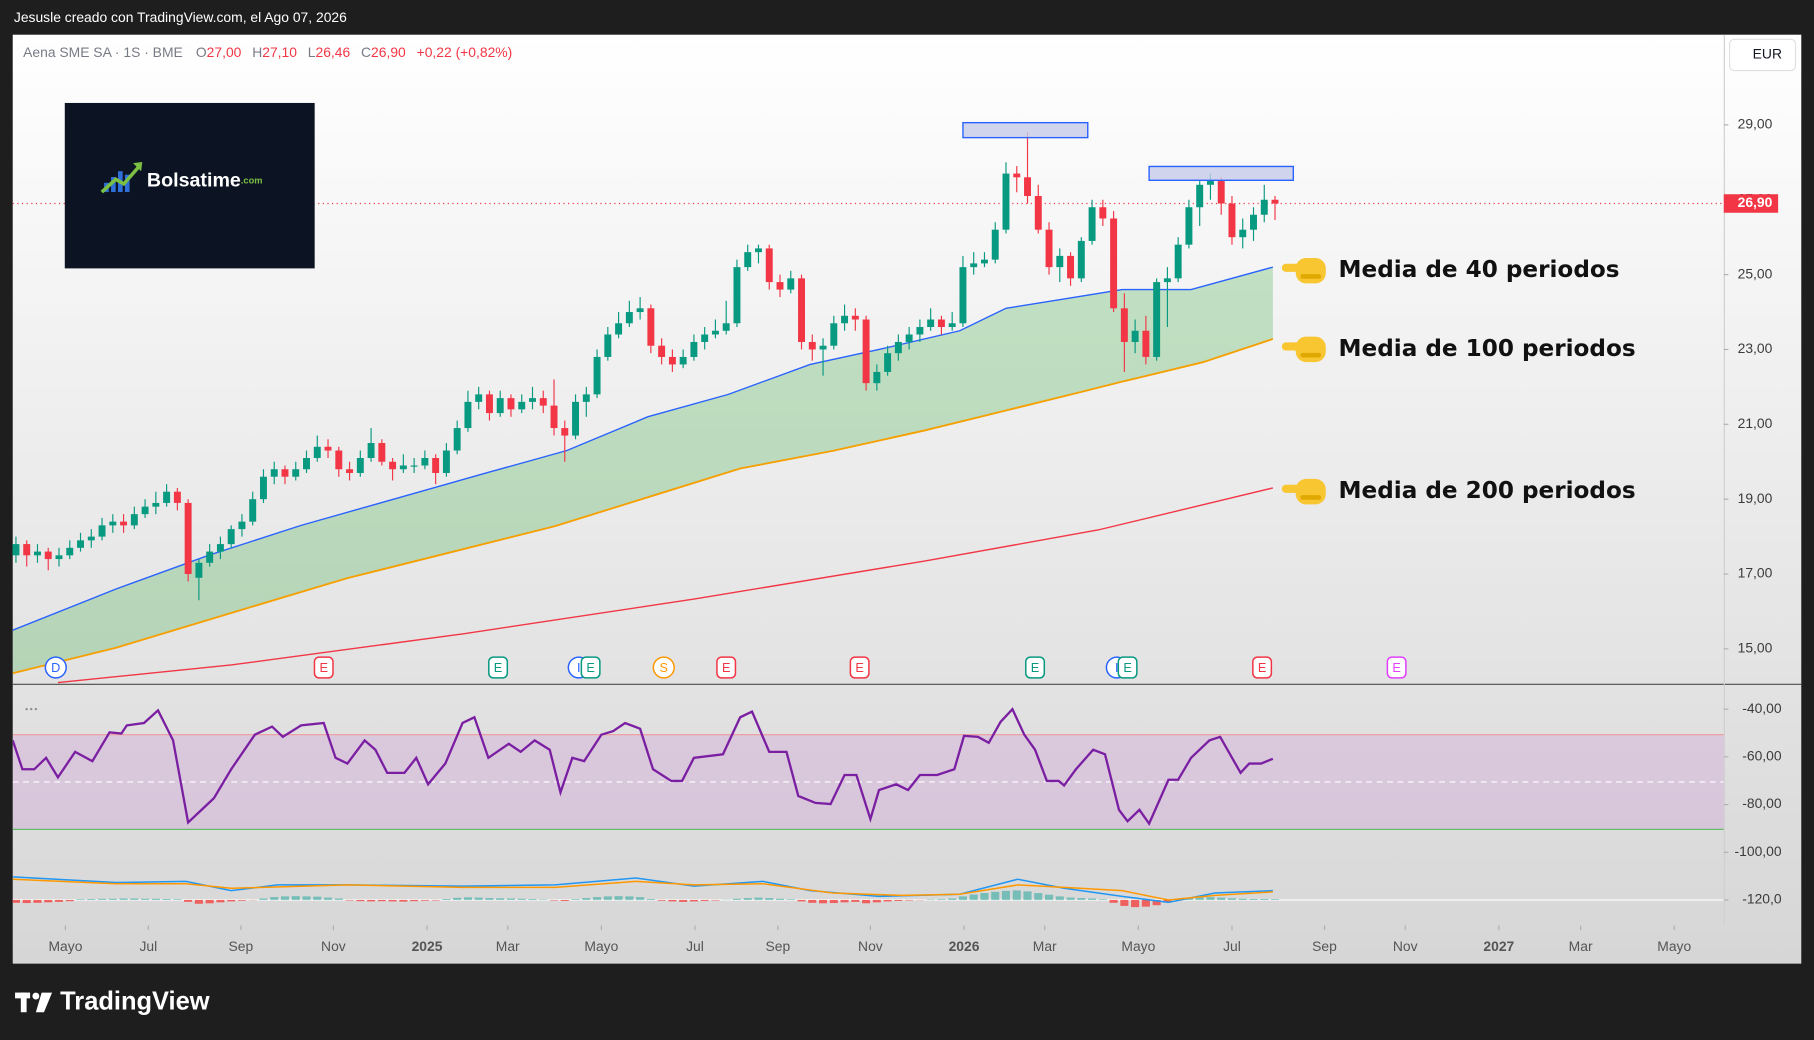  Describe the element at coordinates (257, 52) in the screenshot. I see `ohlc-key: H` at that location.